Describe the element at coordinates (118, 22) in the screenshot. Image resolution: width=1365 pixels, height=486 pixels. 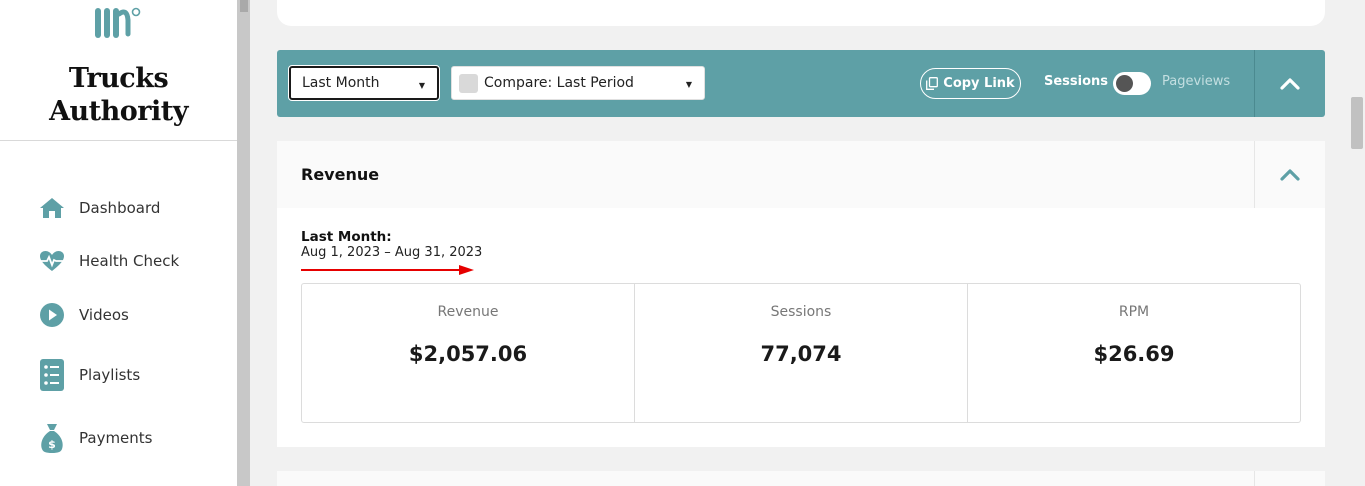
I see `brand-logo-icon` at that location.